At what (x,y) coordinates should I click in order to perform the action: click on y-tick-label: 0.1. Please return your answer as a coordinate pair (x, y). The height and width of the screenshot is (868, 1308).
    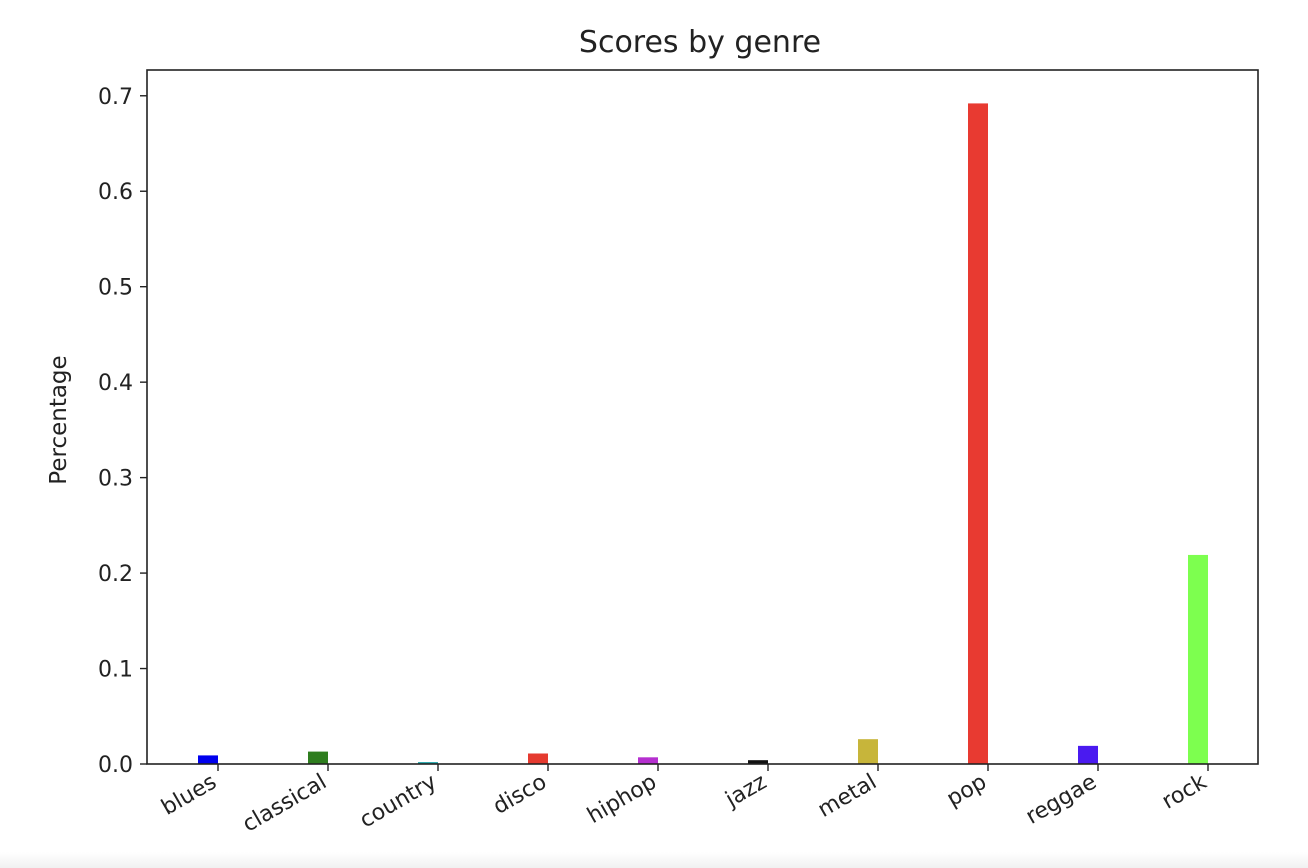
    Looking at the image, I should click on (115, 670).